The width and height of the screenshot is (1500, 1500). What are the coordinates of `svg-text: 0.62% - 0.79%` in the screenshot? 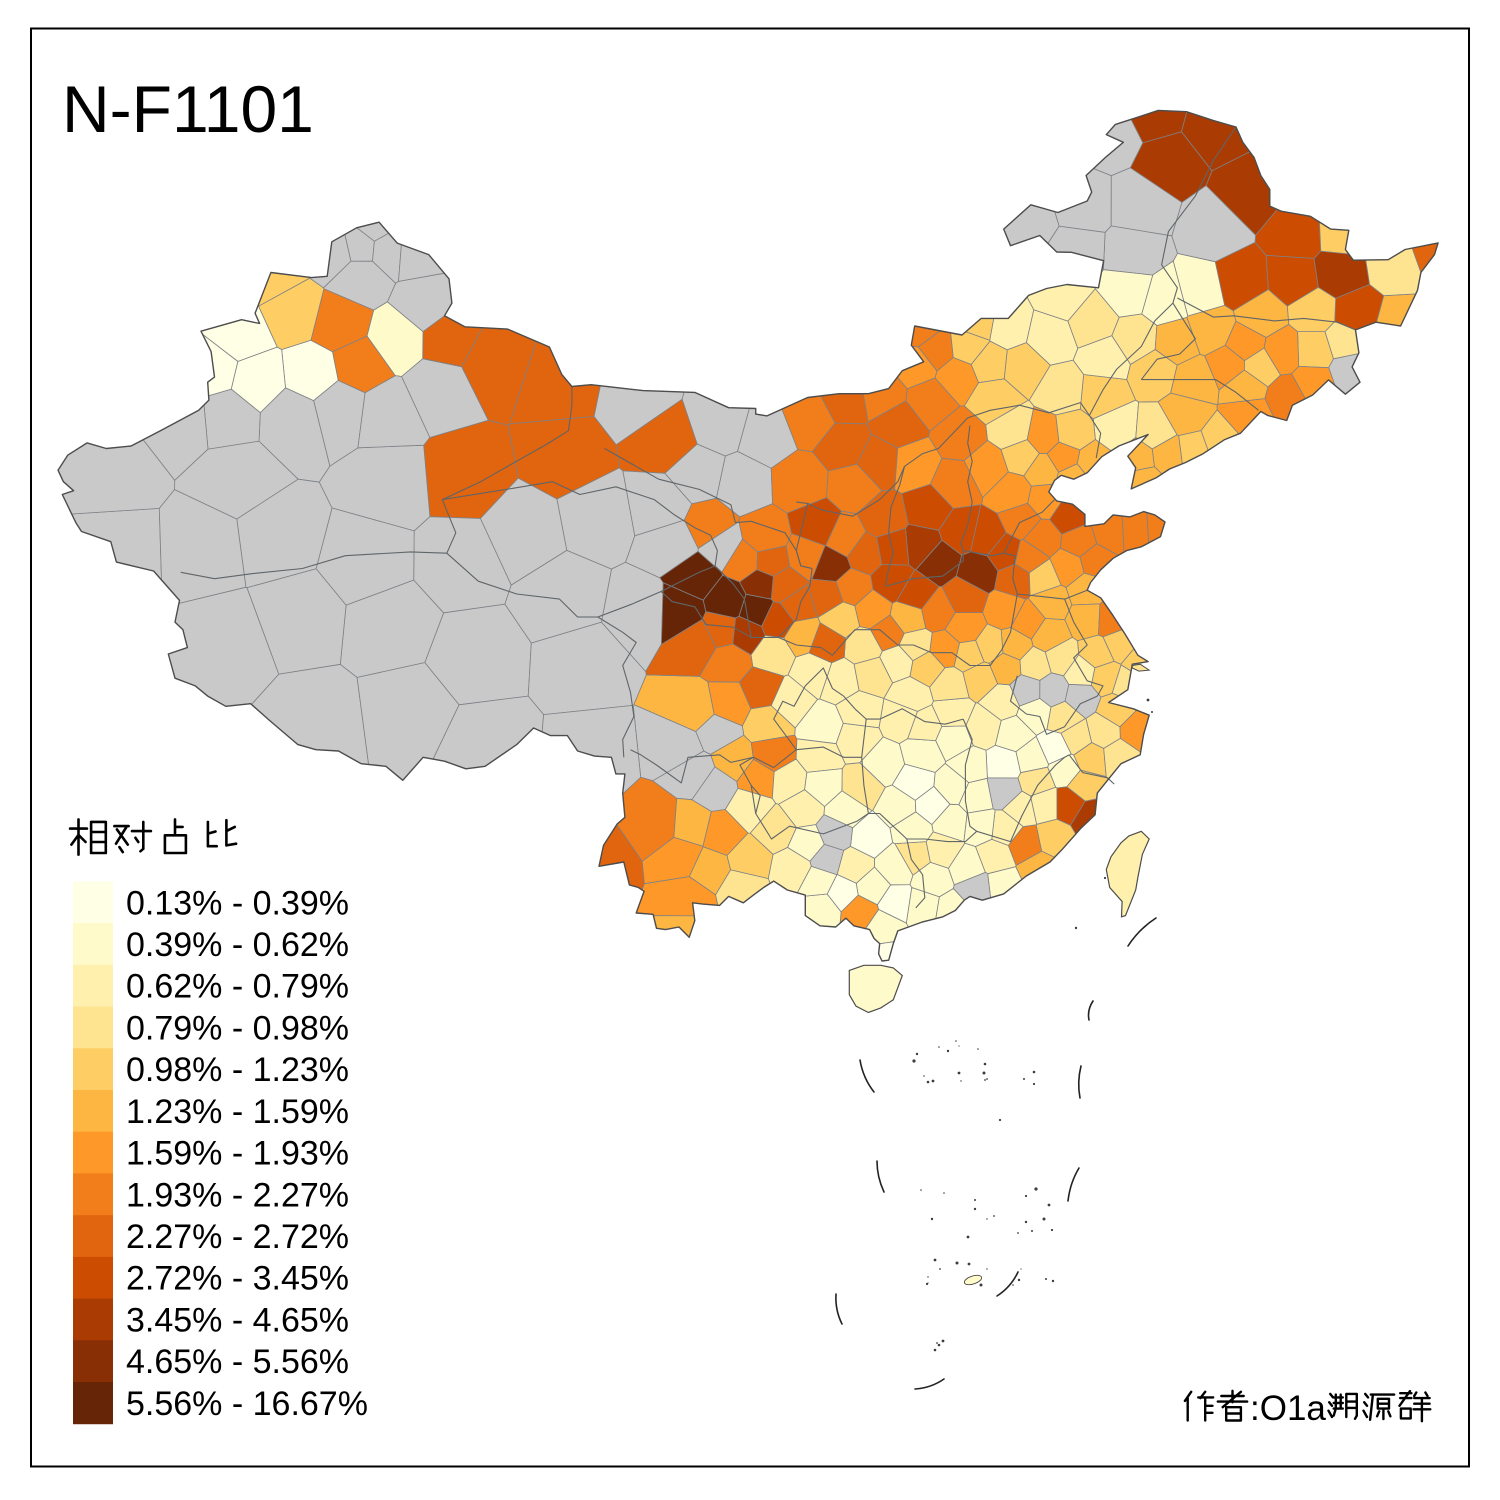 It's located at (237, 987).